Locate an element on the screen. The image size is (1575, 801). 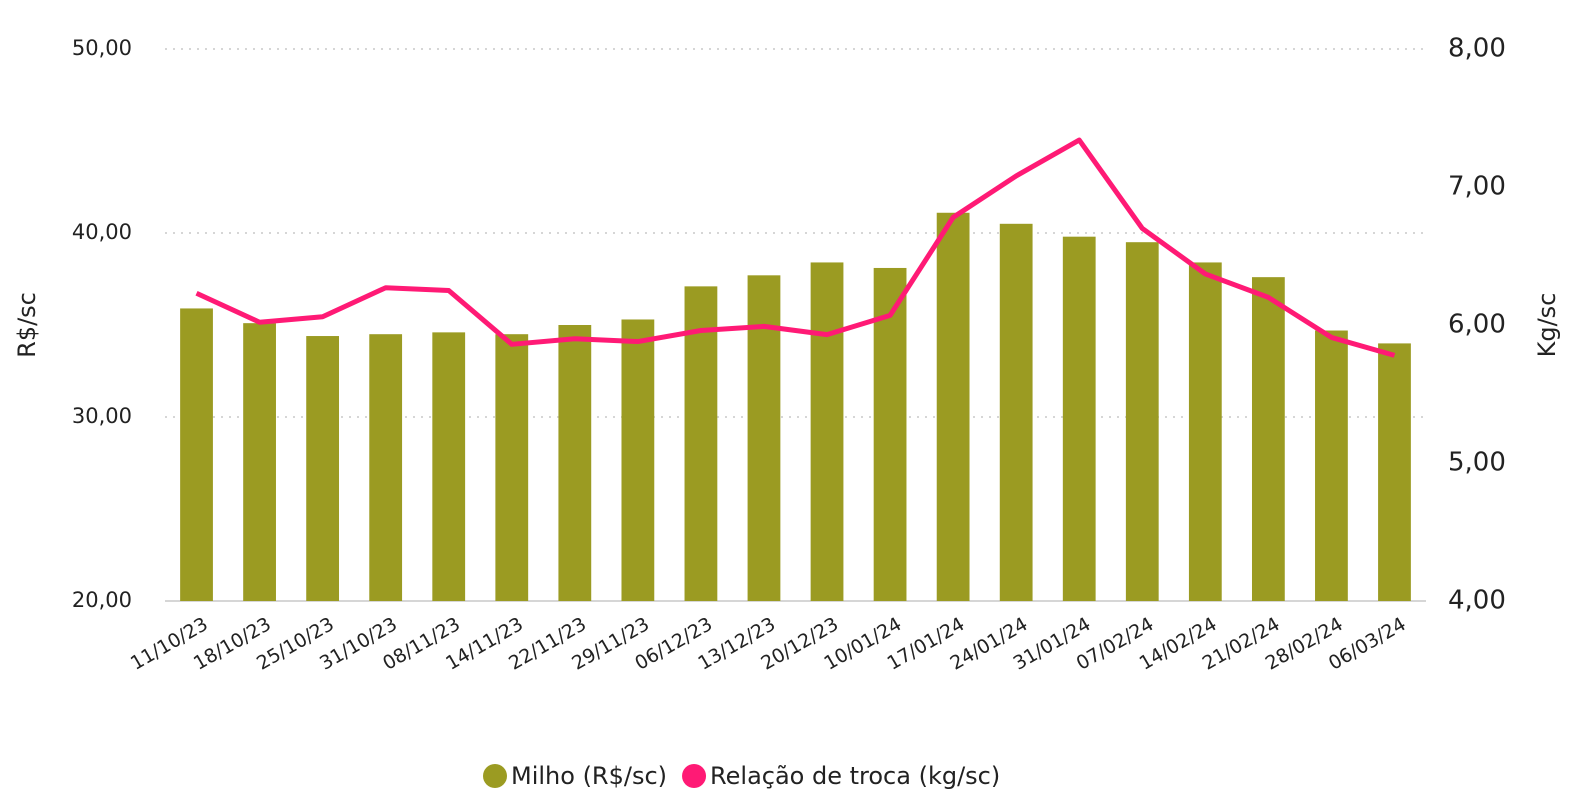
y2-tick-label: 7,00 is located at coordinates (1477, 187).